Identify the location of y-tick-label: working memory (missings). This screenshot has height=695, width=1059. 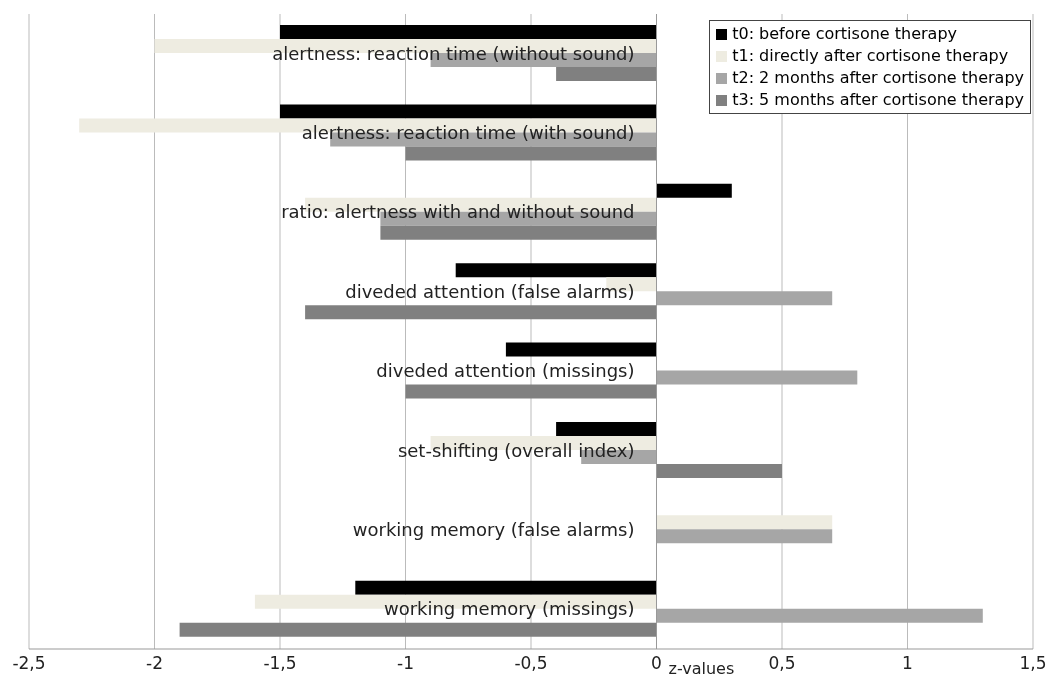
(509, 609).